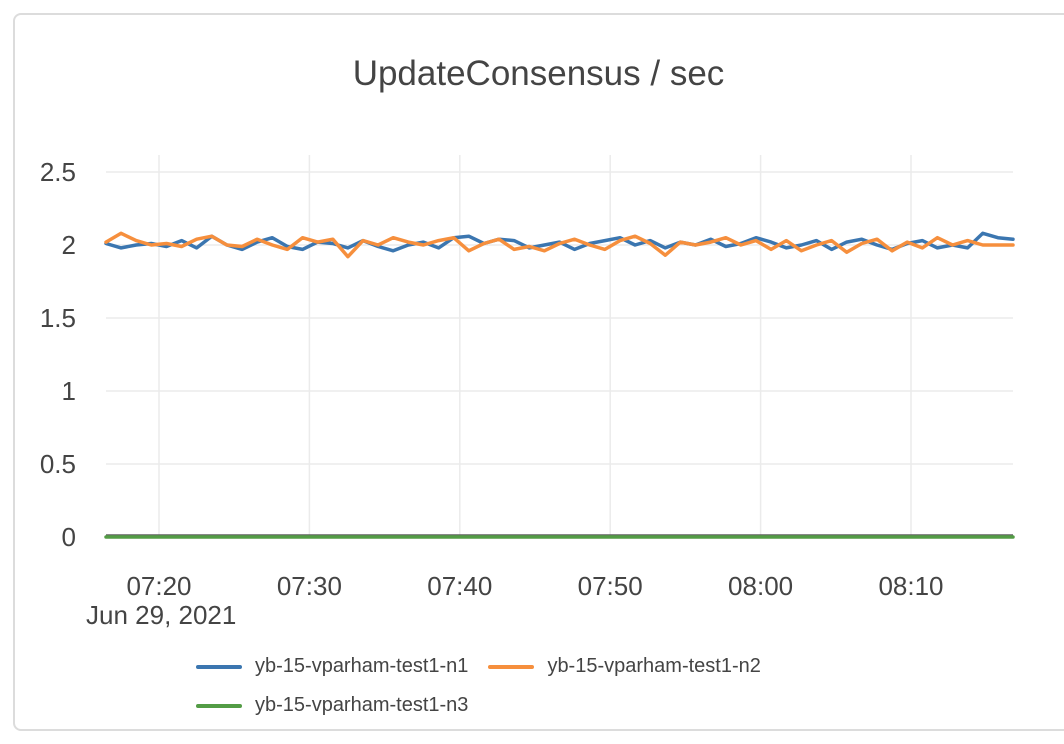 The image size is (1064, 744). Describe the element at coordinates (68, 537) in the screenshot. I see `y-tick-label: 0` at that location.